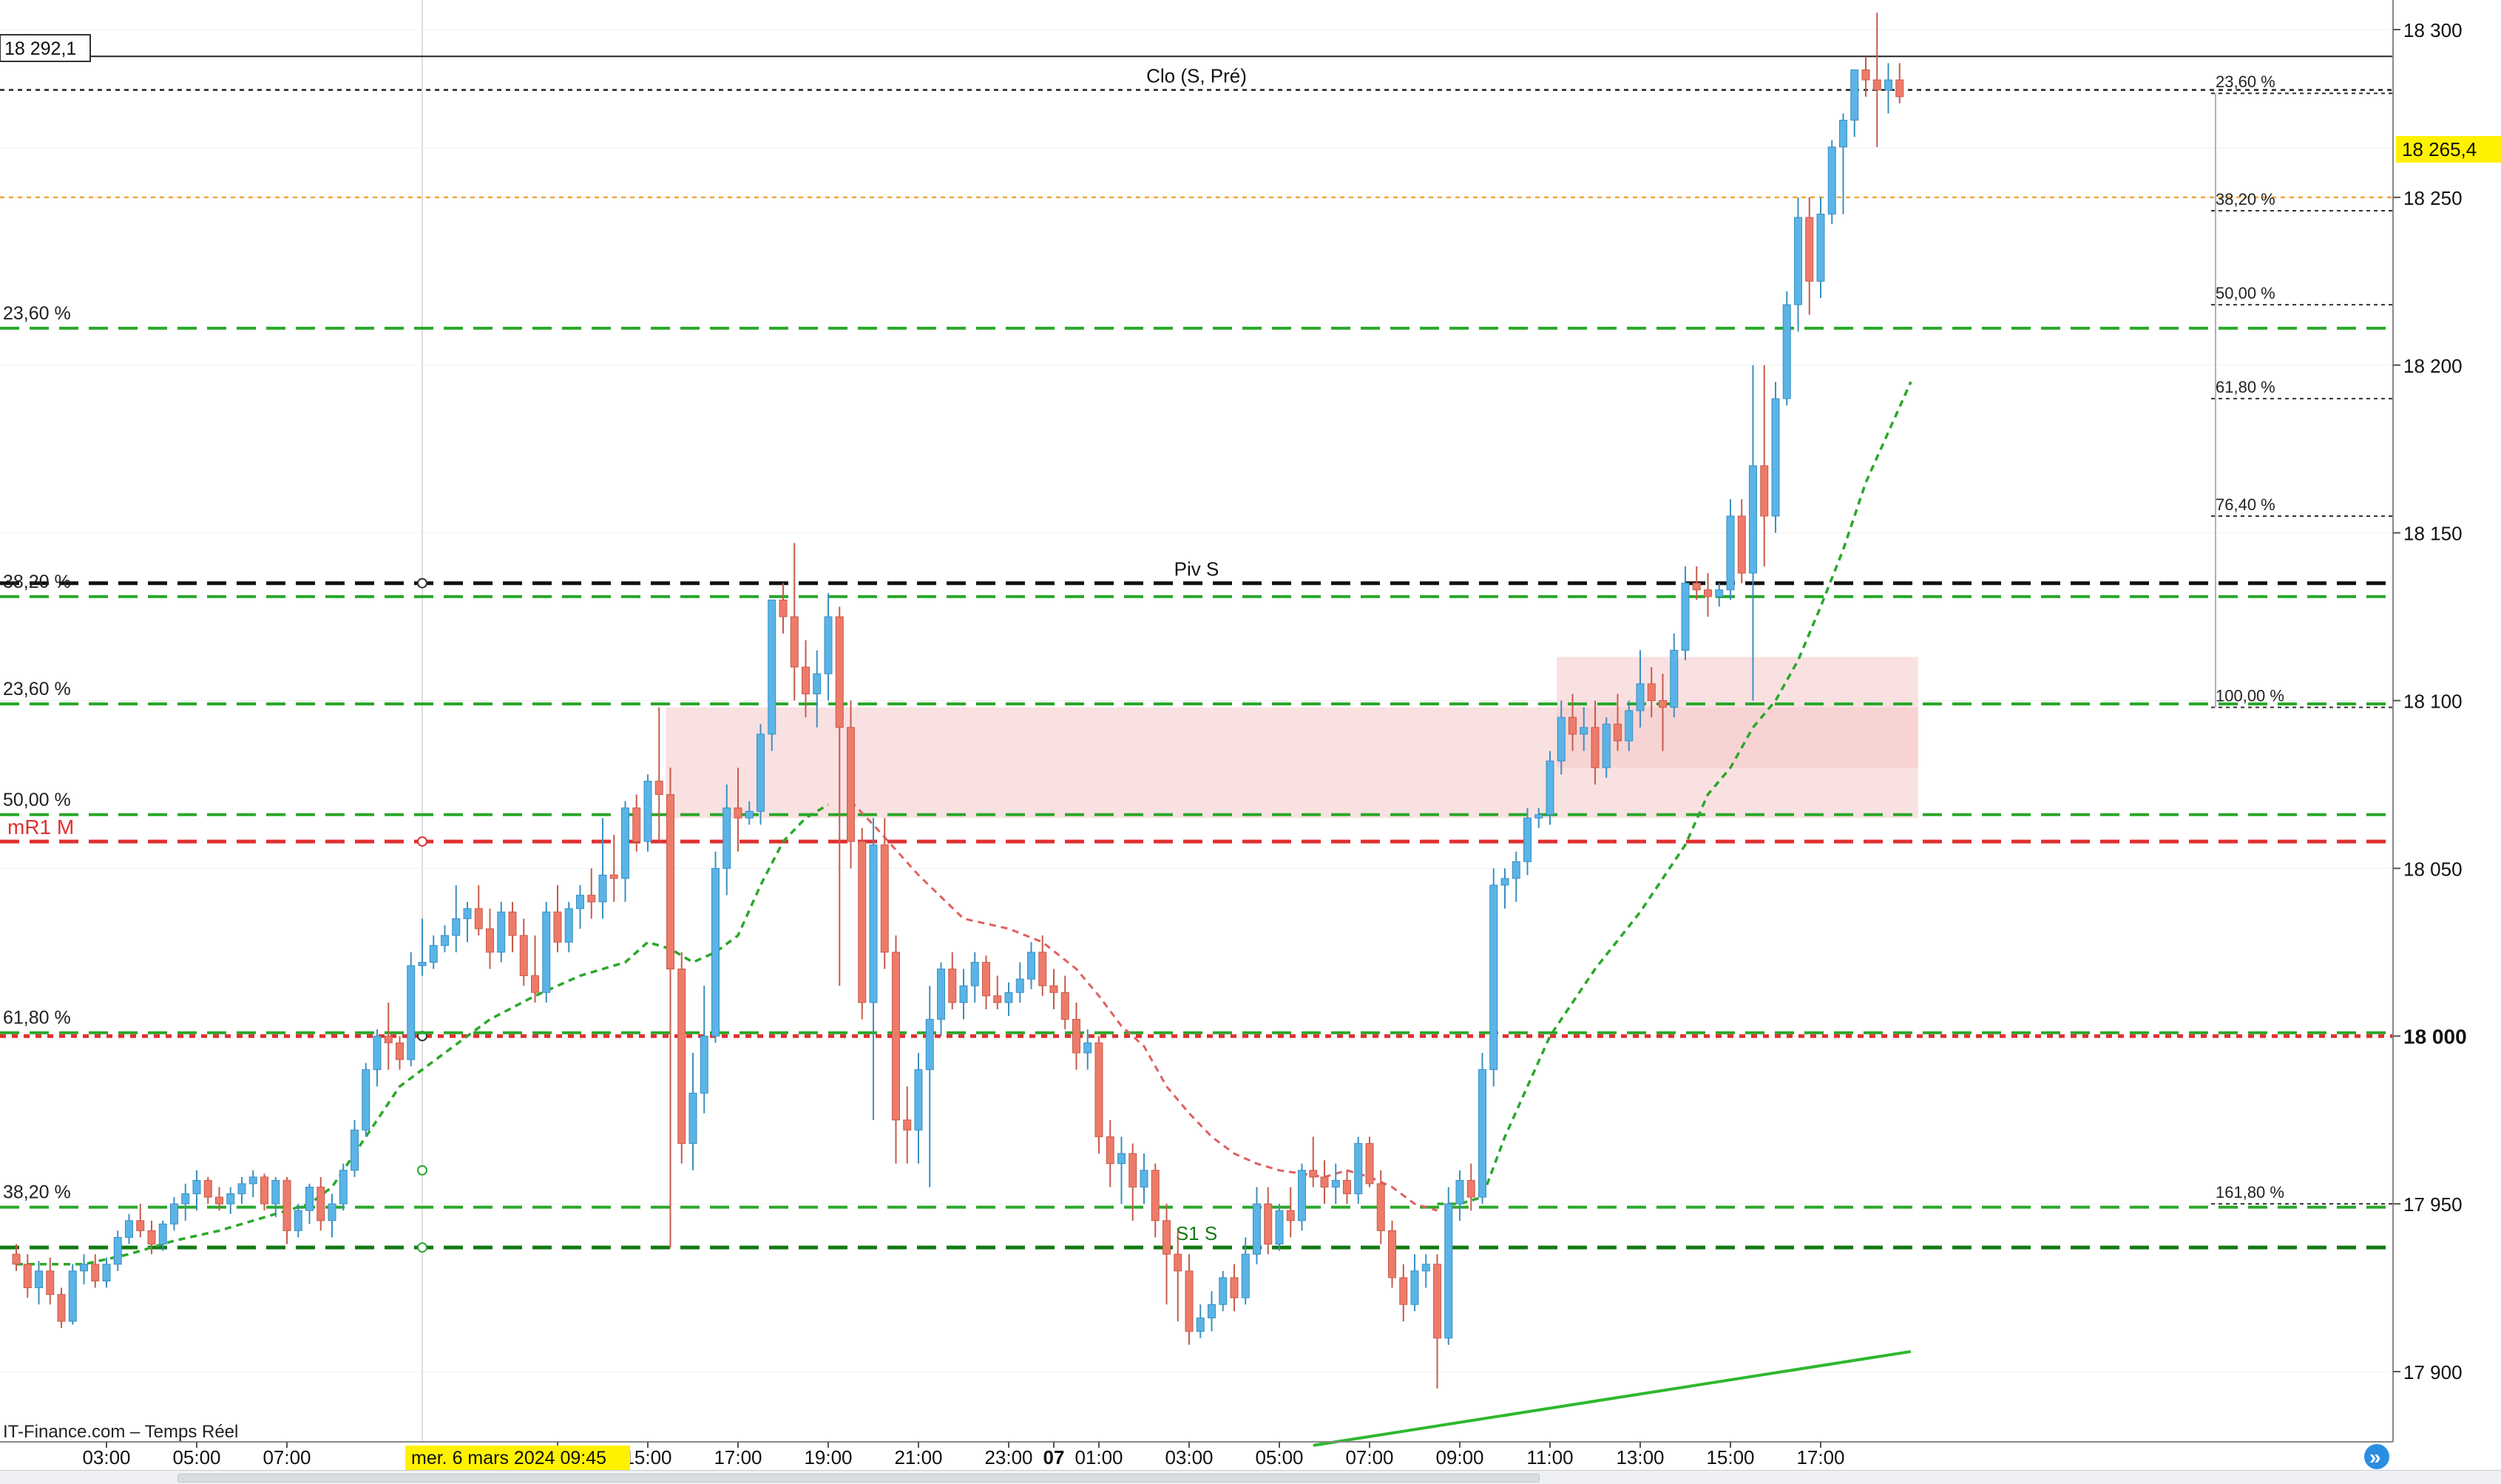  Describe the element at coordinates (1008, 1457) in the screenshot. I see `x-tick-label: 23:00` at that location.